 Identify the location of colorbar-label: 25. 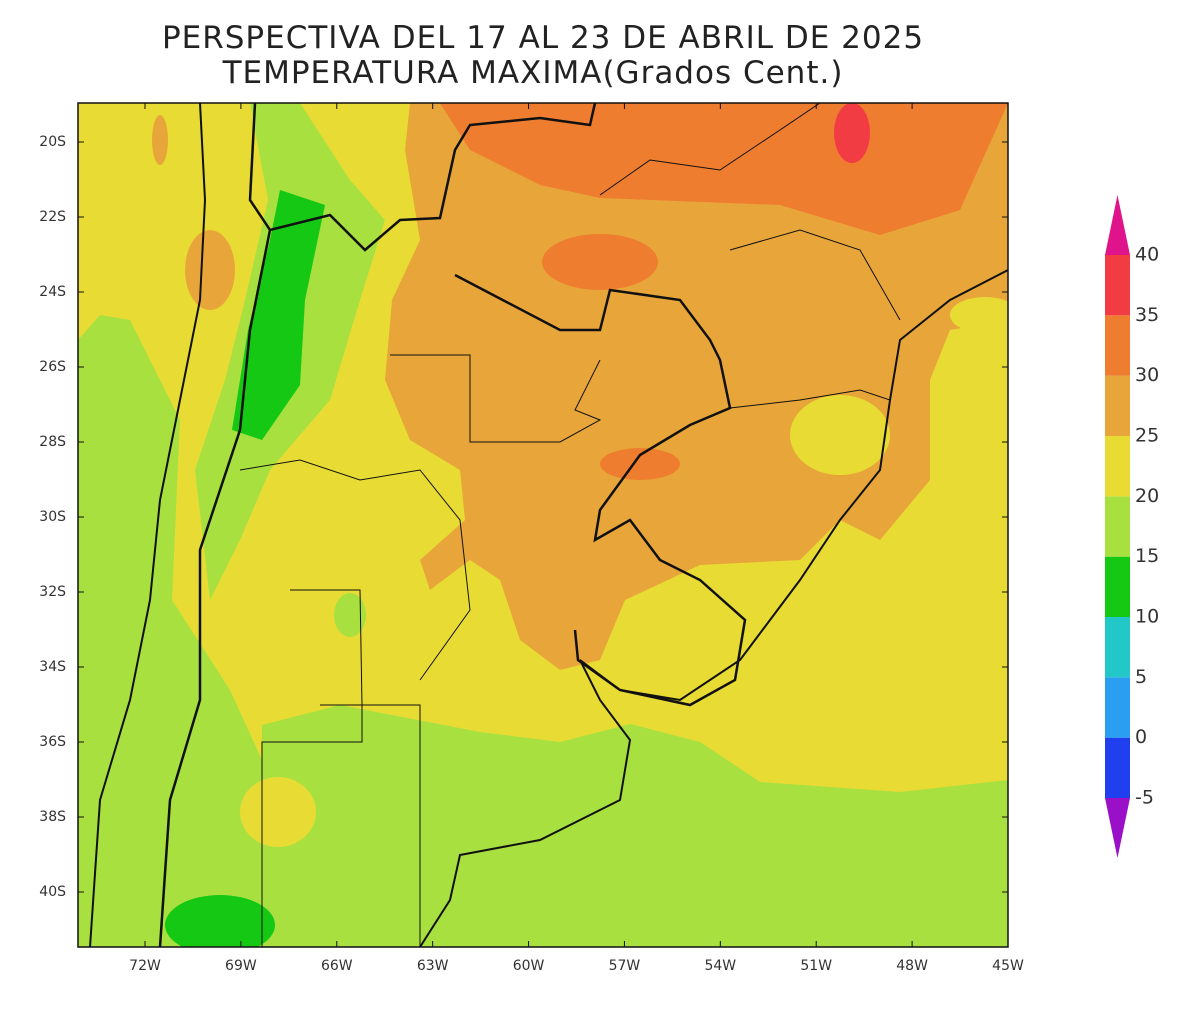
(1147, 436).